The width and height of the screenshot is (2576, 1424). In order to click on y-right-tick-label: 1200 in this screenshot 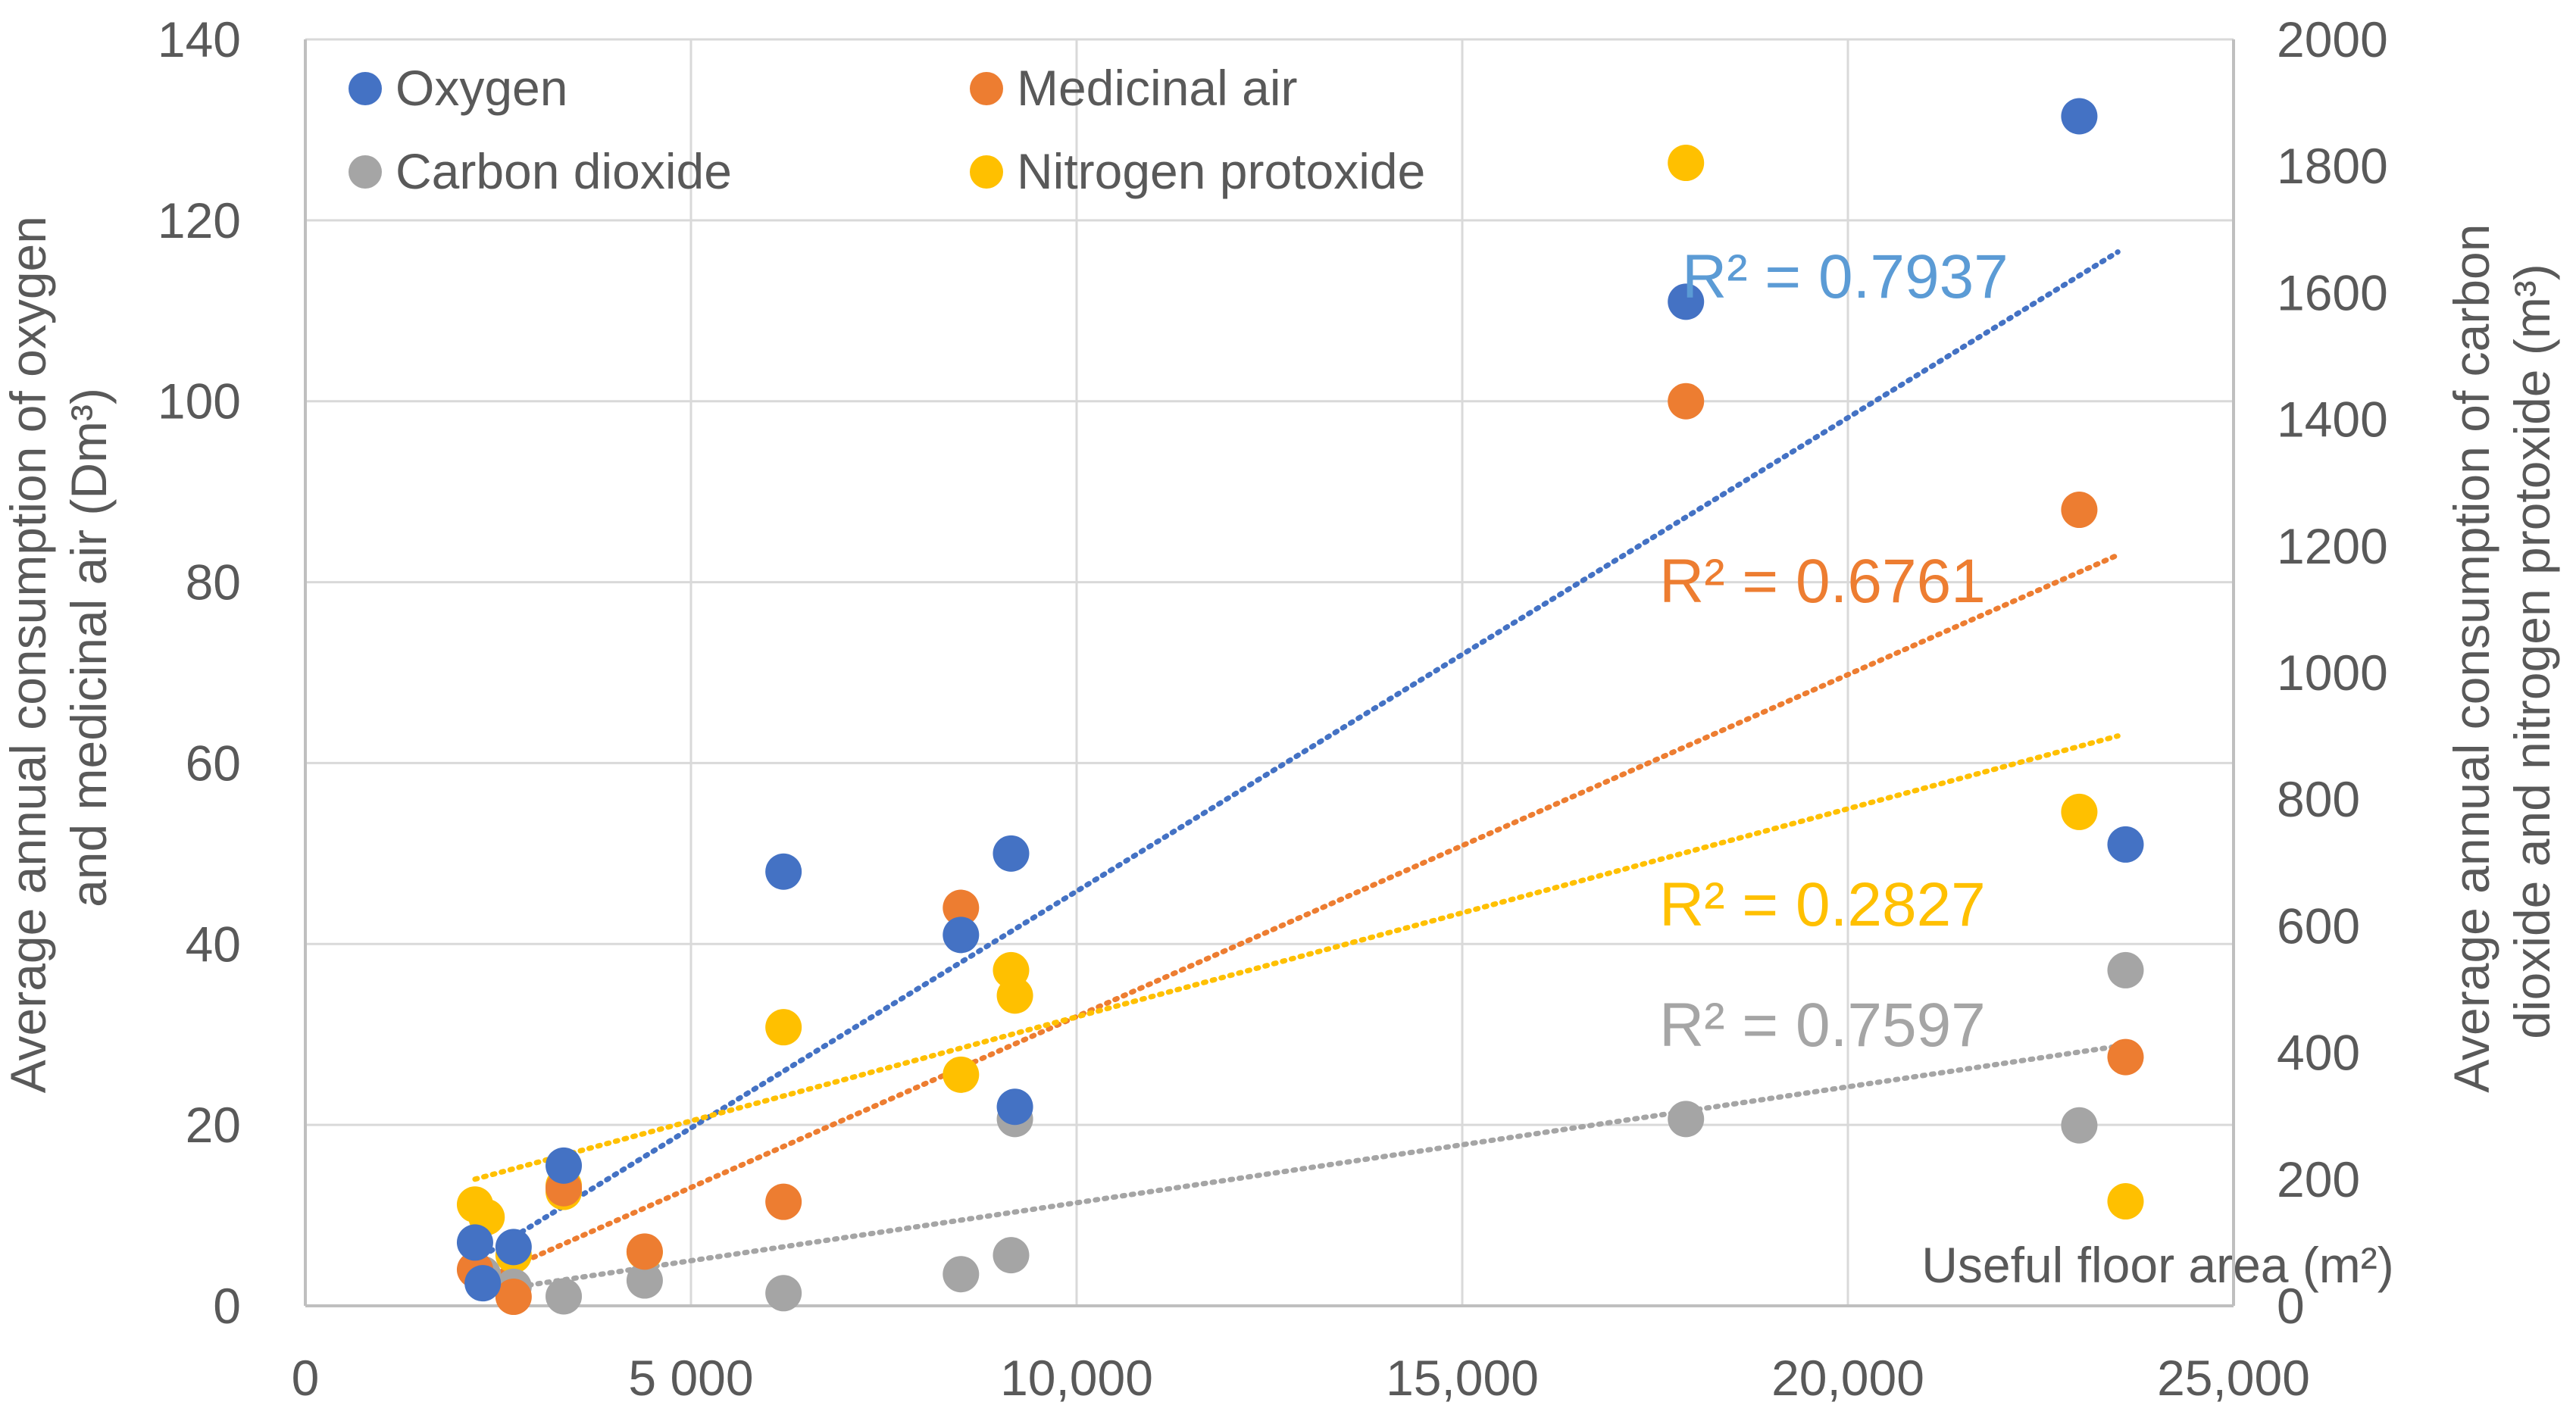, I will do `click(2332, 546)`.